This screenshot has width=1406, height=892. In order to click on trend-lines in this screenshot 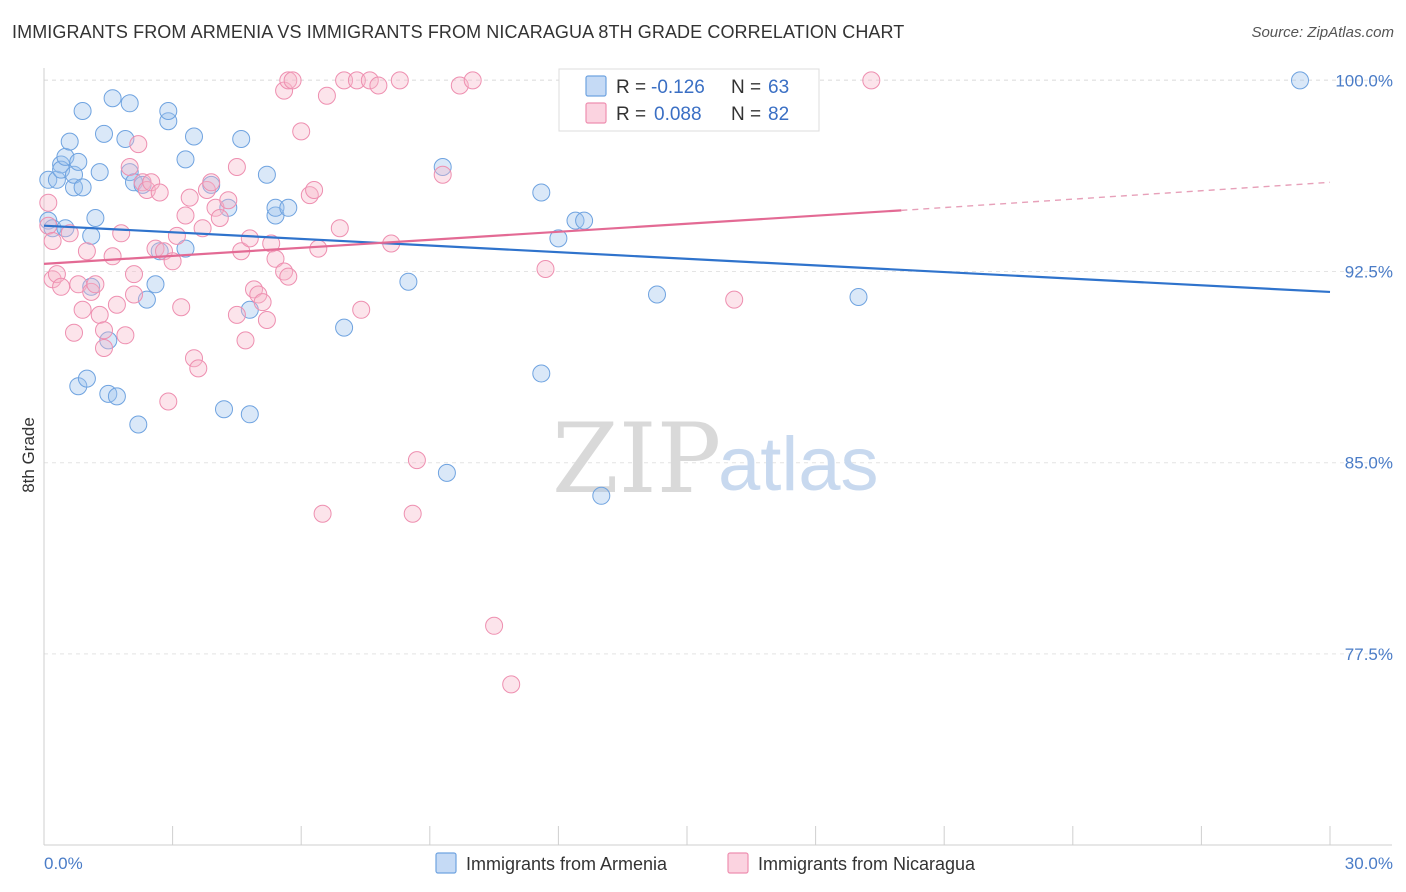, I will do `click(687, 237)`.